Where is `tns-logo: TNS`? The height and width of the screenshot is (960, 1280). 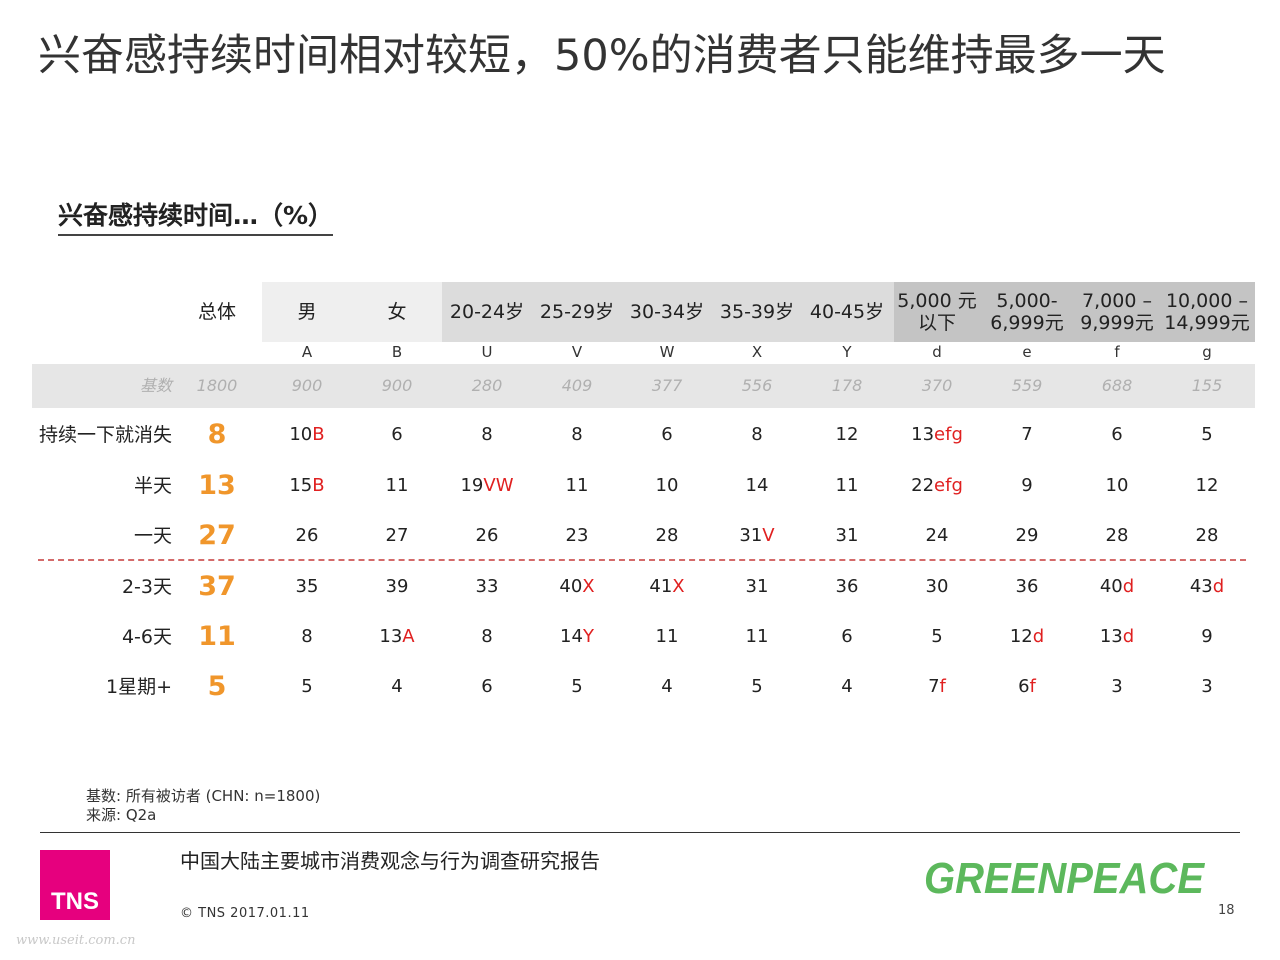 tns-logo: TNS is located at coordinates (75, 885).